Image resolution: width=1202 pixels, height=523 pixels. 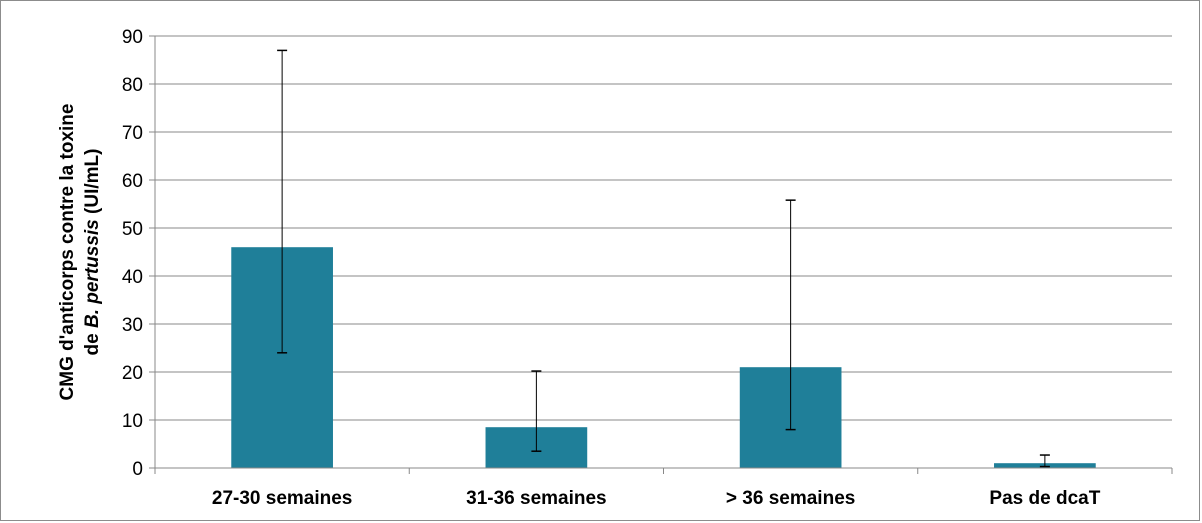 What do you see at coordinates (132, 37) in the screenshot?
I see `y-tick-label: 90` at bounding box center [132, 37].